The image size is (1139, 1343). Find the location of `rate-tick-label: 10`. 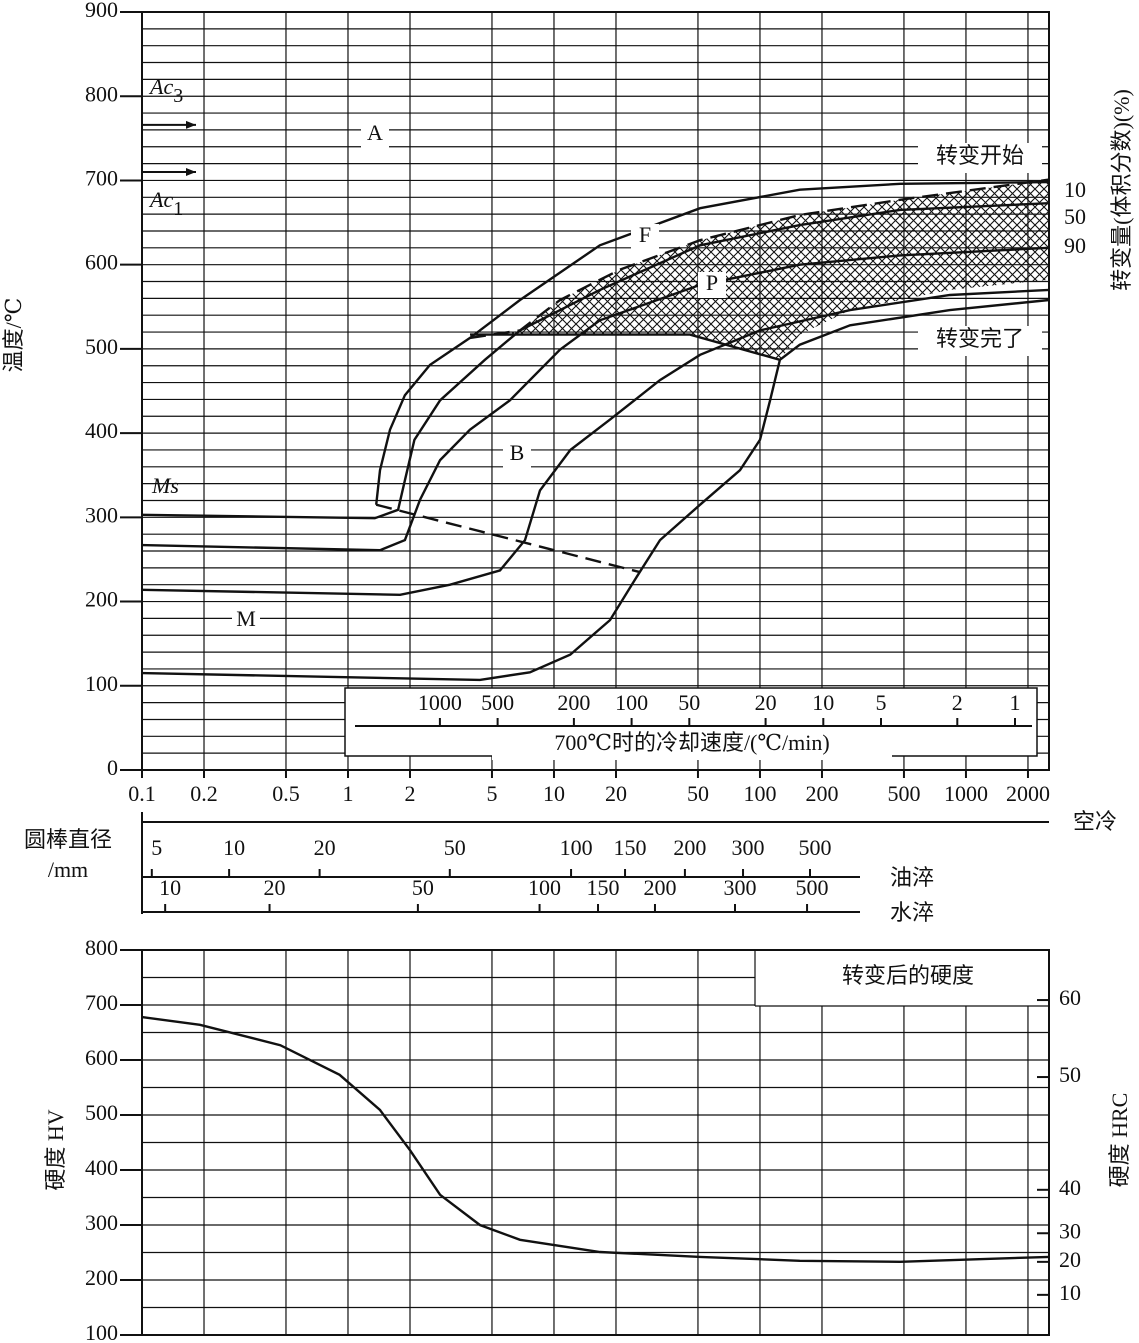

rate-tick-label: 10 is located at coordinates (823, 702).